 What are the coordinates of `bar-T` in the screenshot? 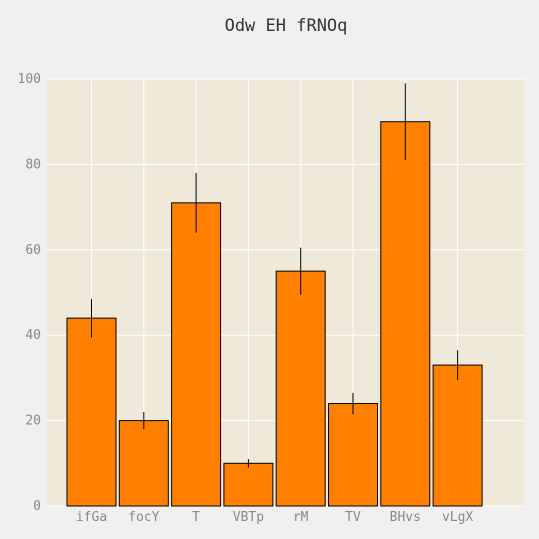 It's located at (196, 354).